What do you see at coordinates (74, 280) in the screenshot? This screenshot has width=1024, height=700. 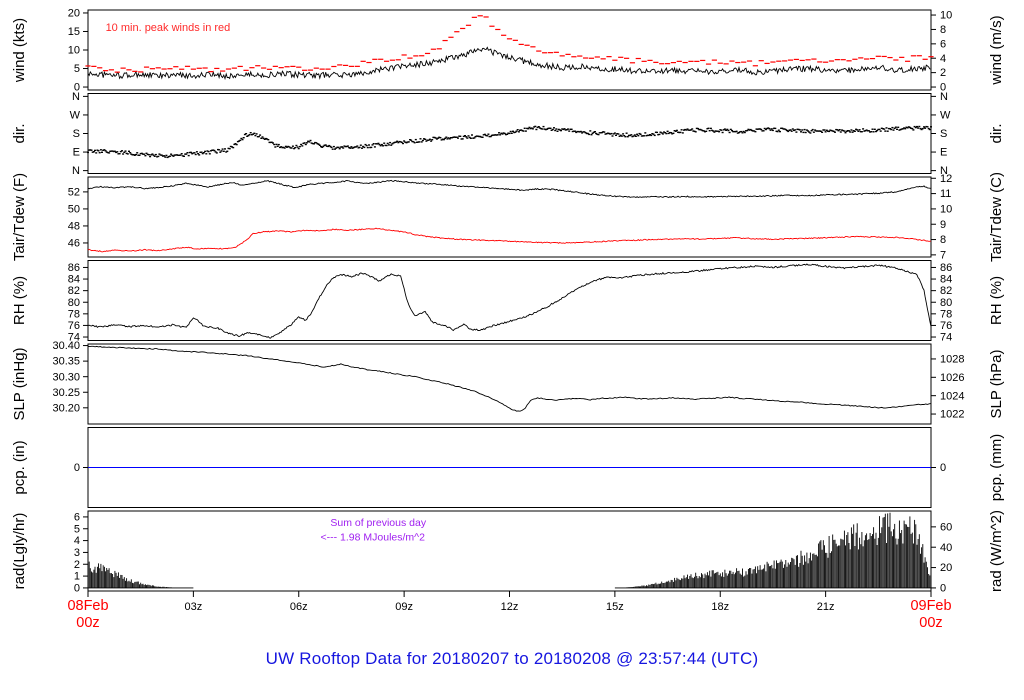 I see `y-tick-label-left: 84` at bounding box center [74, 280].